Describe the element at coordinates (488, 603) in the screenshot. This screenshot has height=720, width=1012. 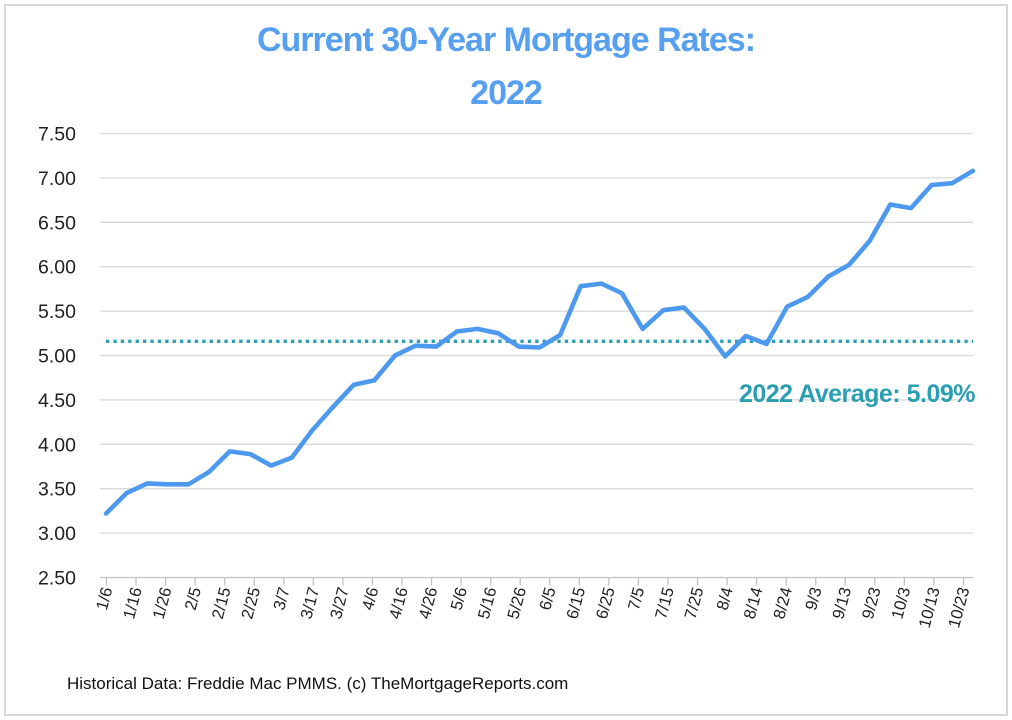
I see `x-axis-tick-label: 5/16` at that location.